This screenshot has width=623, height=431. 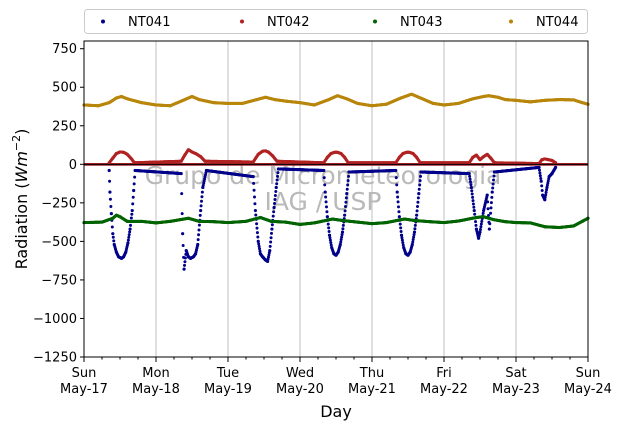 I want to click on y-tick-label: −1250, so click(x=55, y=358).